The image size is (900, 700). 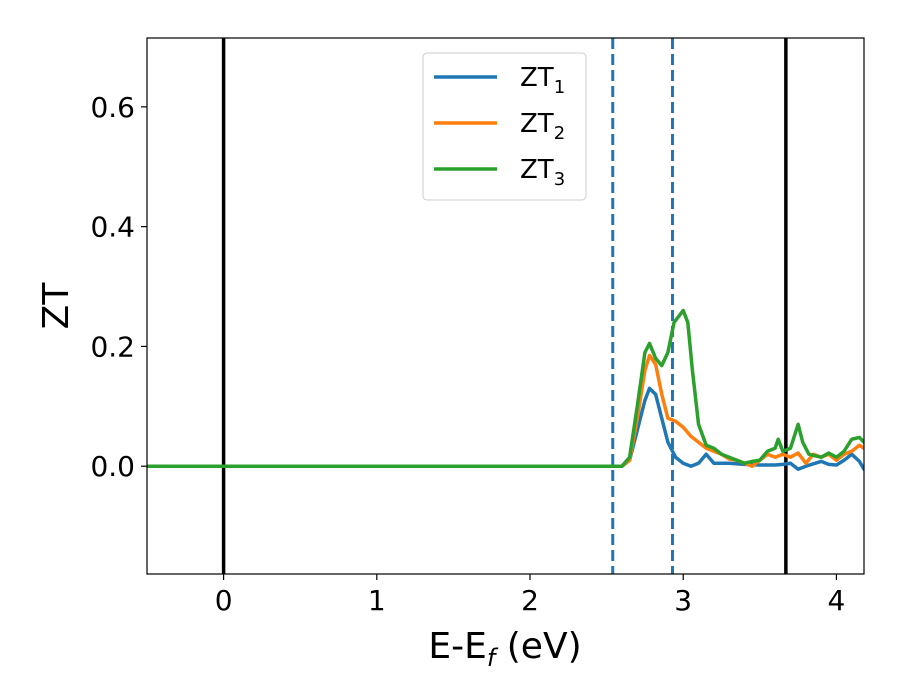 I want to click on x-axis-label: E-Ef (eV), so click(x=504, y=649).